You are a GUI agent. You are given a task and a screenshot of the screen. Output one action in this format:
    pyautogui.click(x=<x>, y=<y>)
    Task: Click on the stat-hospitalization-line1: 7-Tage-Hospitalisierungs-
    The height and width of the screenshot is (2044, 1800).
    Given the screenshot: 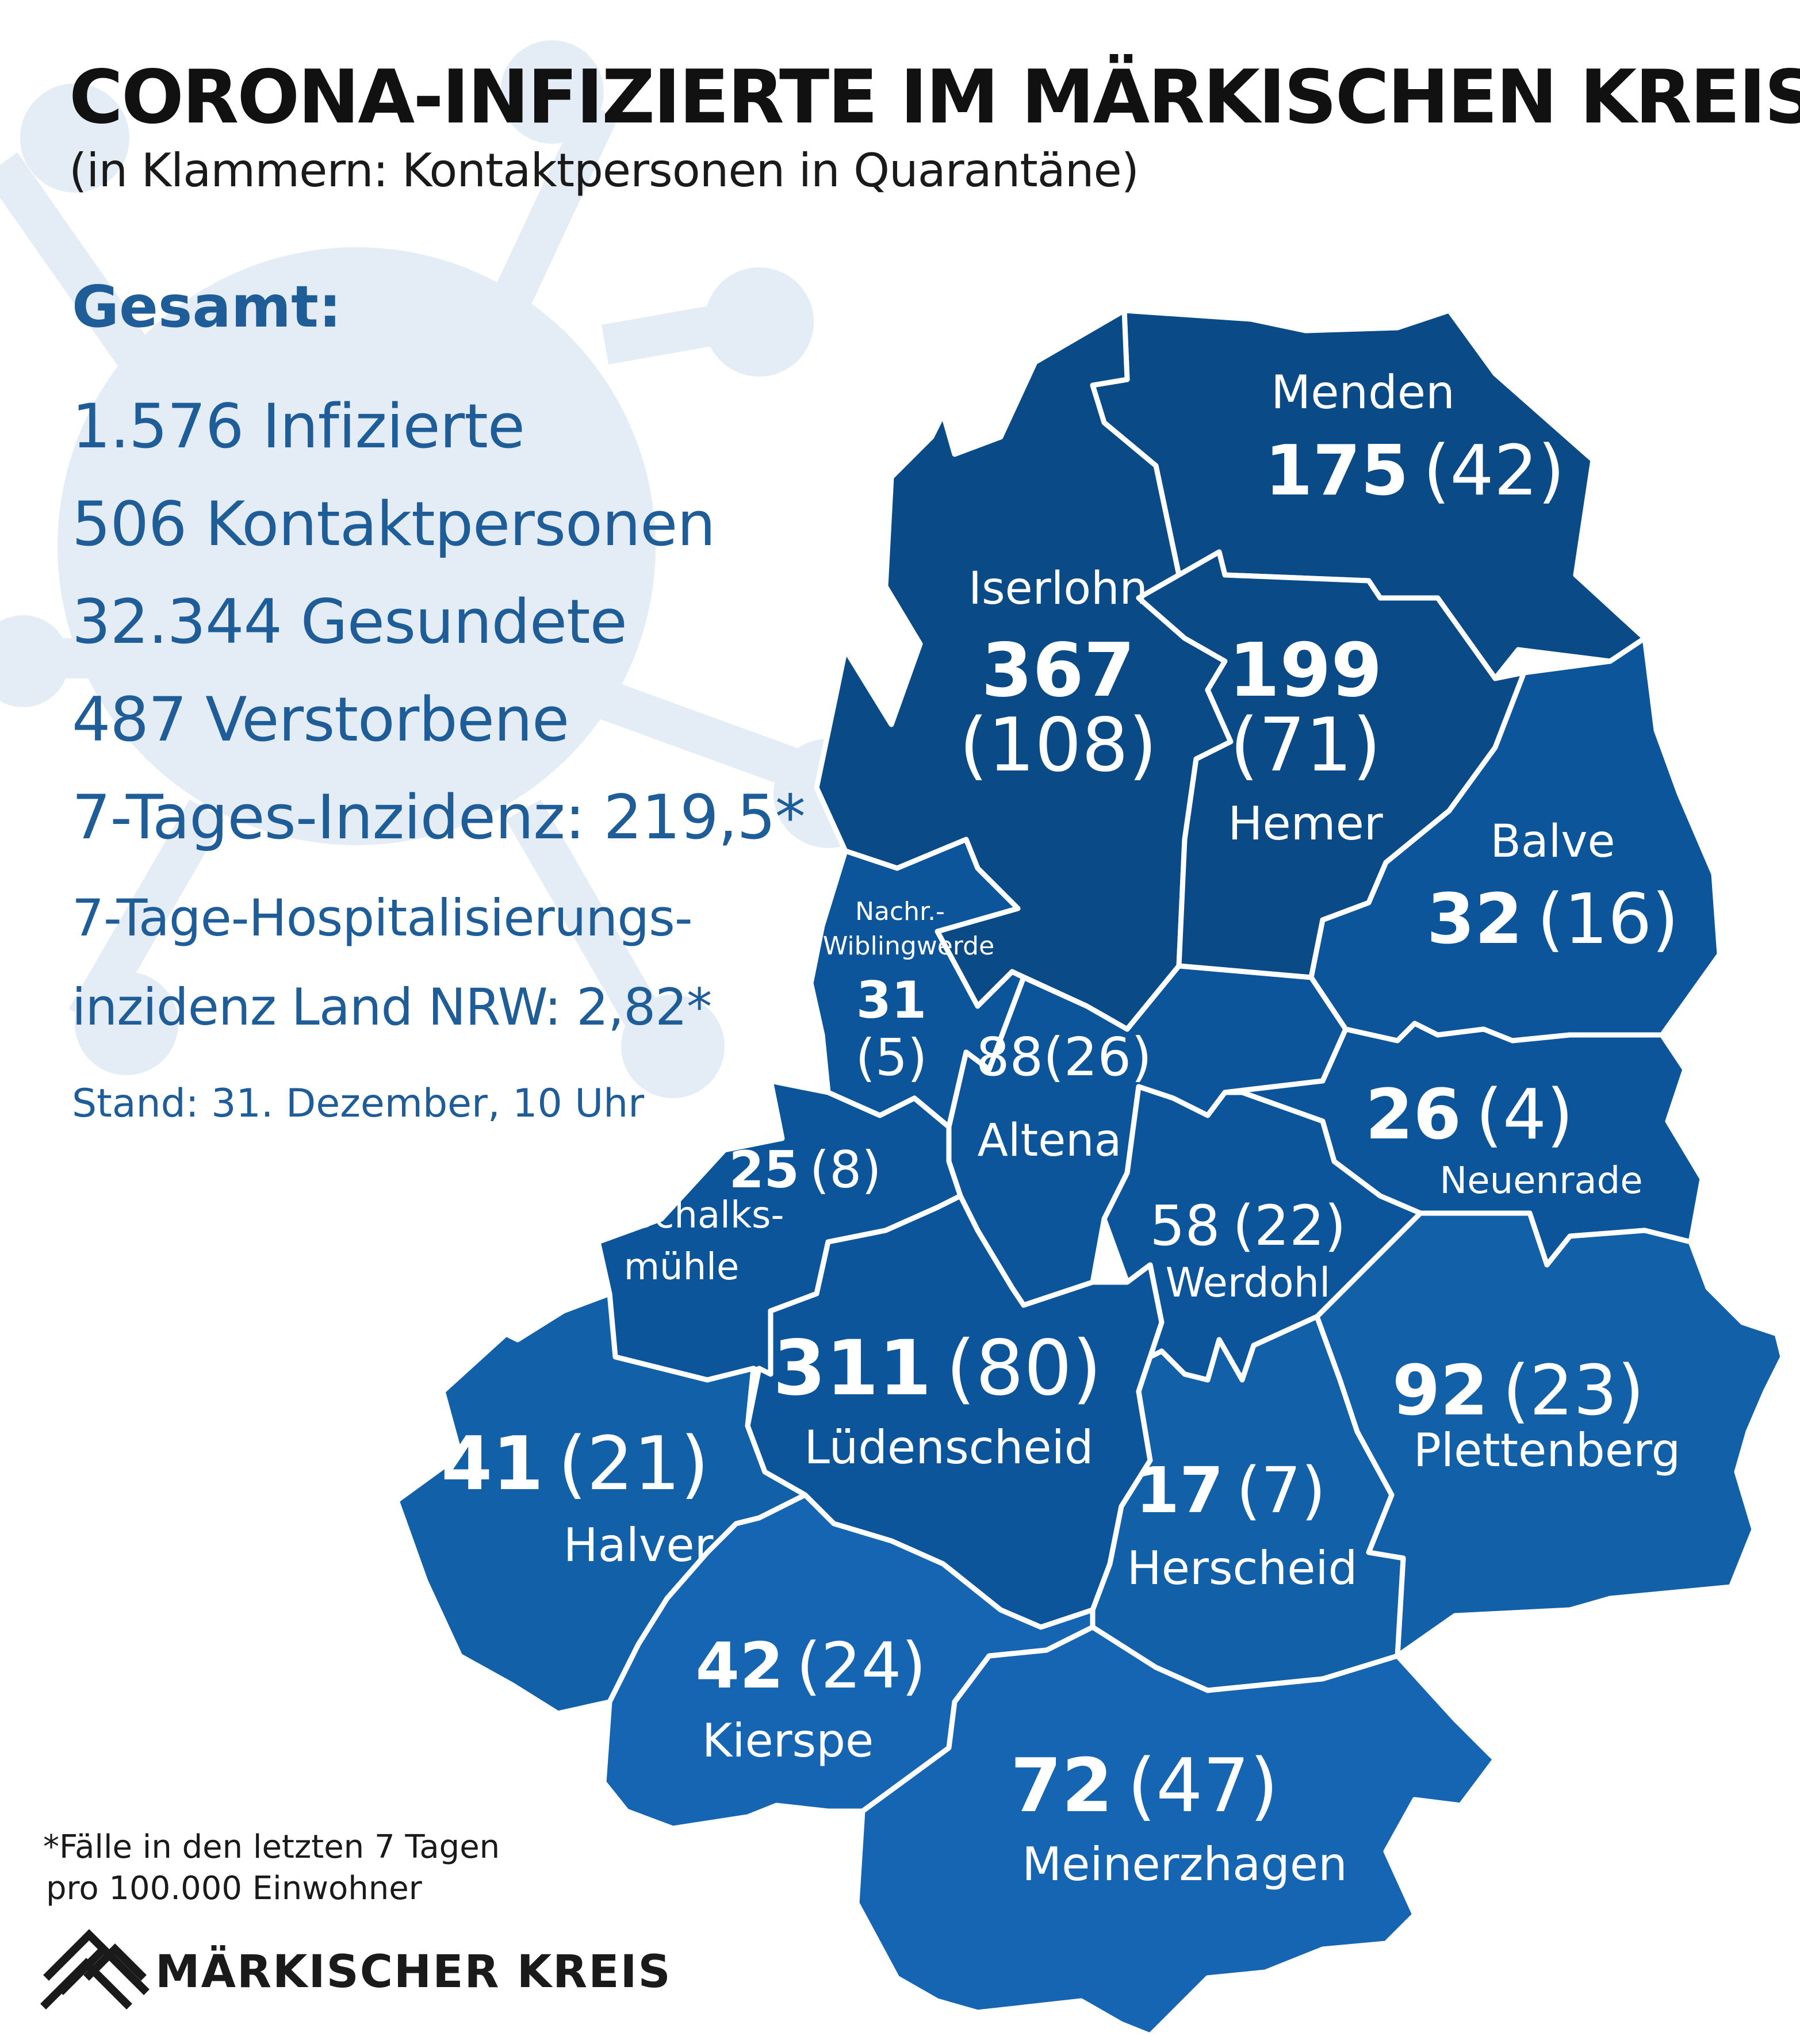 What is the action you would take?
    pyautogui.click(x=382, y=918)
    